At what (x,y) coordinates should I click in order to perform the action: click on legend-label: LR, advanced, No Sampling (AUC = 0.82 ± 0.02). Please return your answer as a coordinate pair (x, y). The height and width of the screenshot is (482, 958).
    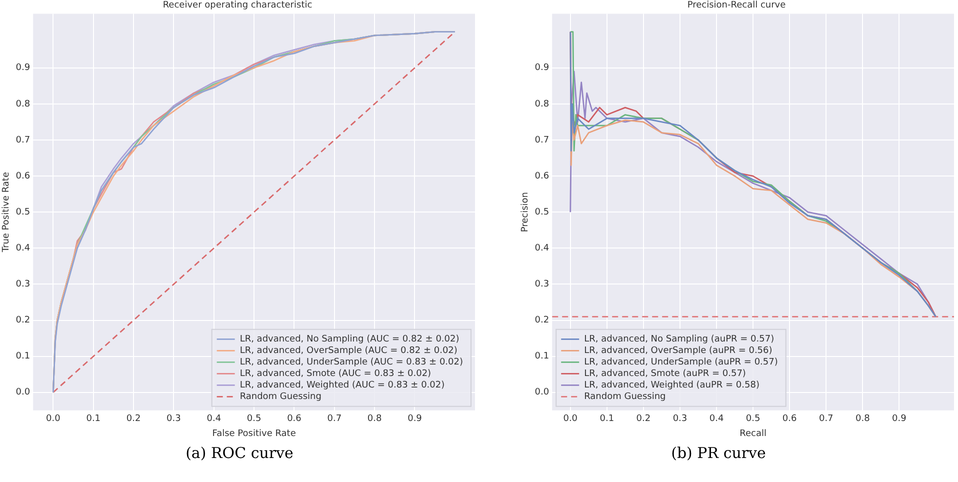
    Looking at the image, I should click on (350, 339).